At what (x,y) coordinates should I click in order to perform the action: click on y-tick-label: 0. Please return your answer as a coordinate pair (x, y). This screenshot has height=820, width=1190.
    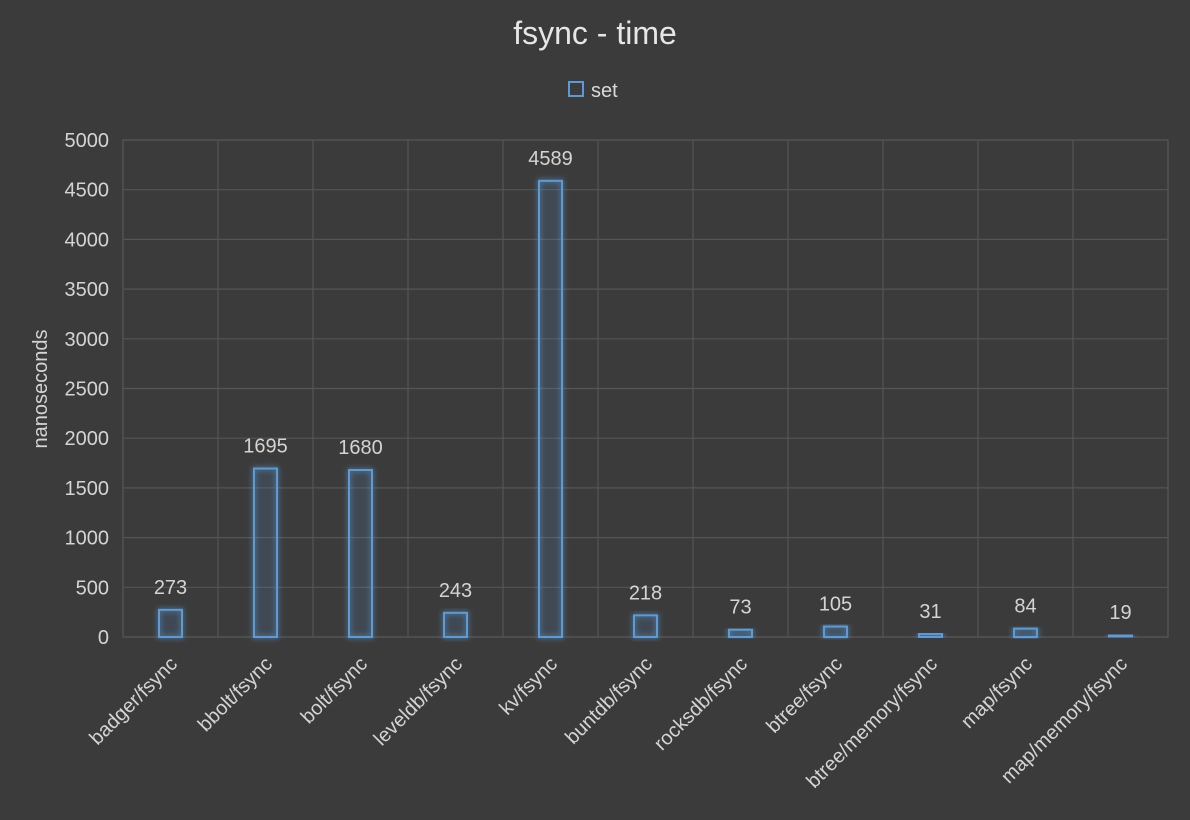
    Looking at the image, I should click on (103, 638).